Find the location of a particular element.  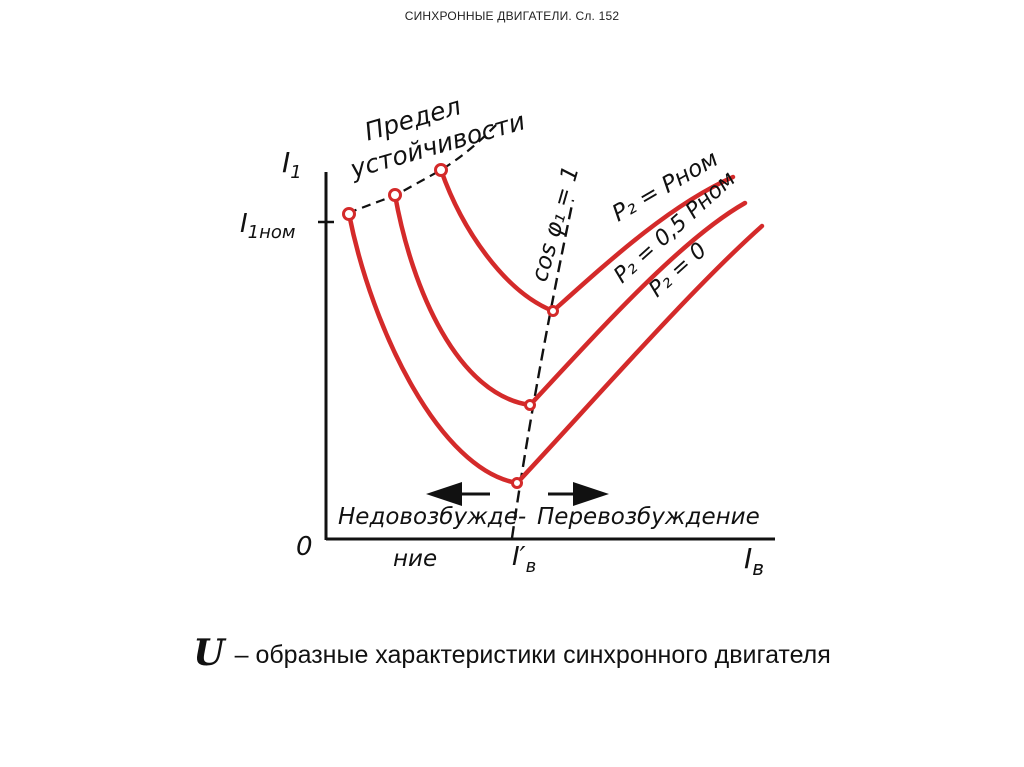

min-point-p2-half-nom is located at coordinates (530, 405).